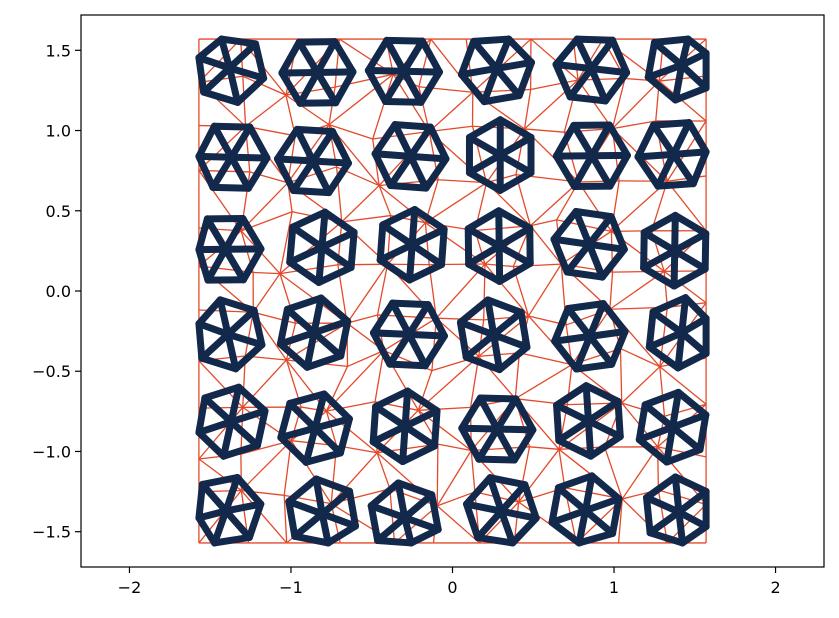 The height and width of the screenshot is (618, 839). What do you see at coordinates (130, 587) in the screenshot?
I see `x-tick-label: −2` at bounding box center [130, 587].